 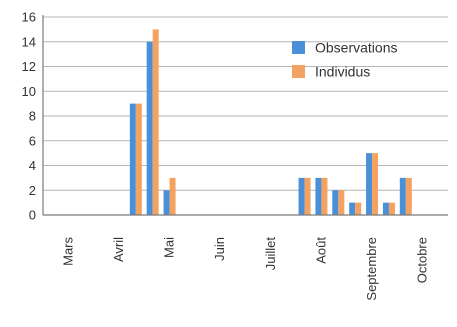 What do you see at coordinates (29, 66) in the screenshot?
I see `y-tick-label: 12` at bounding box center [29, 66].